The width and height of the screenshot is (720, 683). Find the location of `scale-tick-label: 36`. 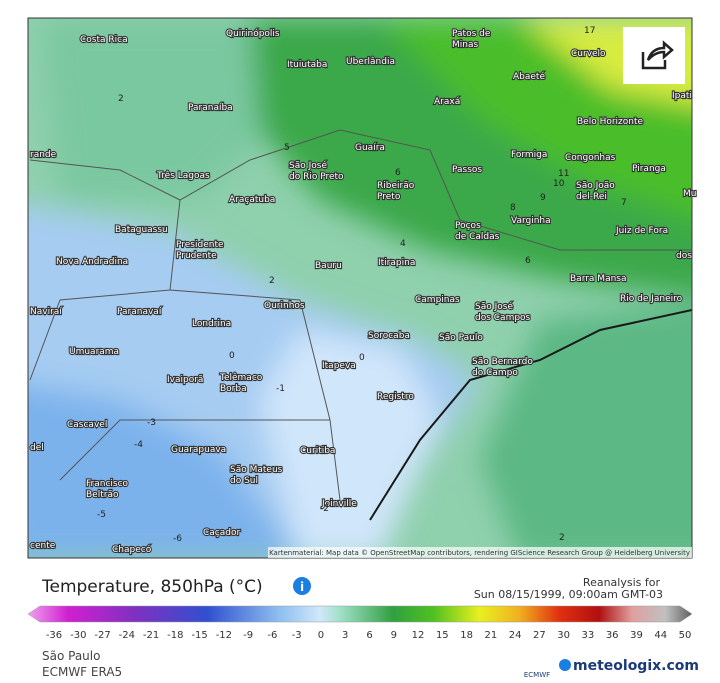

scale-tick-label: 36 is located at coordinates (612, 635).